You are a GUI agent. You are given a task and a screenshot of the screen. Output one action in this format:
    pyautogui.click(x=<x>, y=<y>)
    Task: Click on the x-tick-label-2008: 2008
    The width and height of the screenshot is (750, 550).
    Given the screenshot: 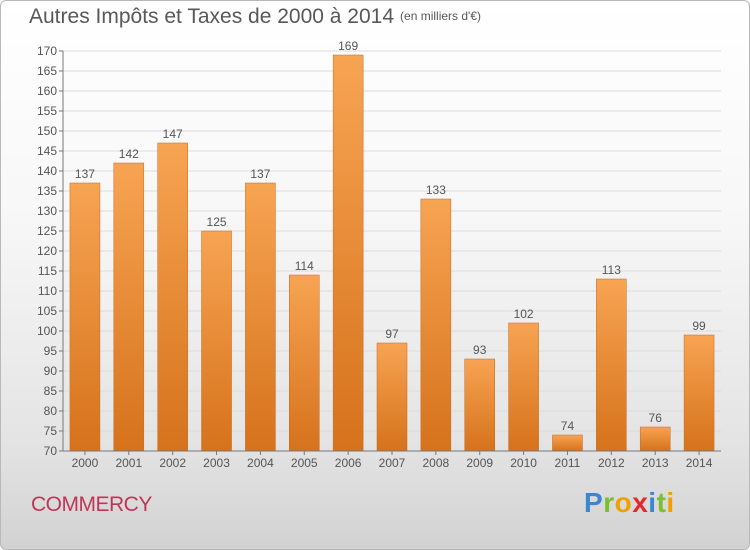 What is the action you would take?
    pyautogui.click(x=436, y=463)
    